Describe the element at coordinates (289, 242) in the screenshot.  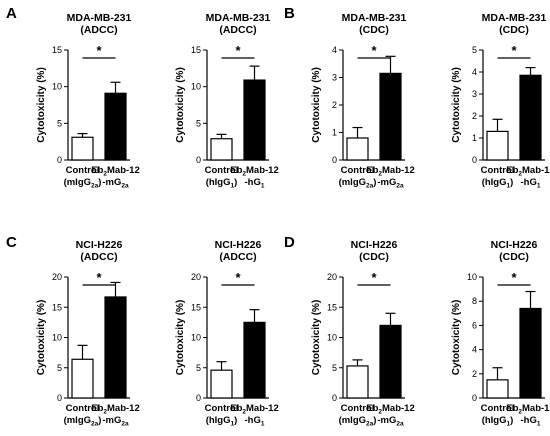
I see `panel-letter-d: D` at that location.